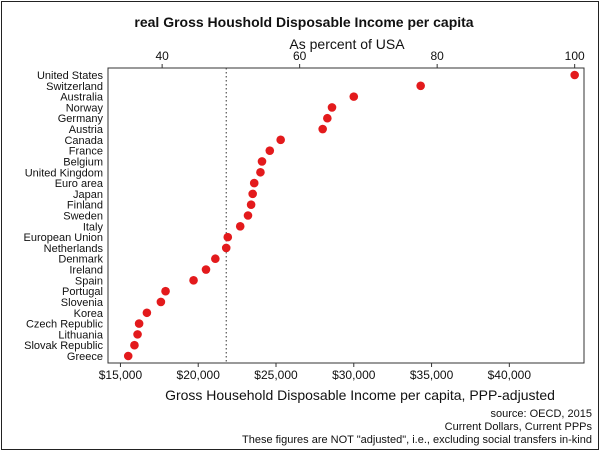 Image resolution: width=602 pixels, height=453 pixels. I want to click on bottom-tick-label: $40,000, so click(510, 375).